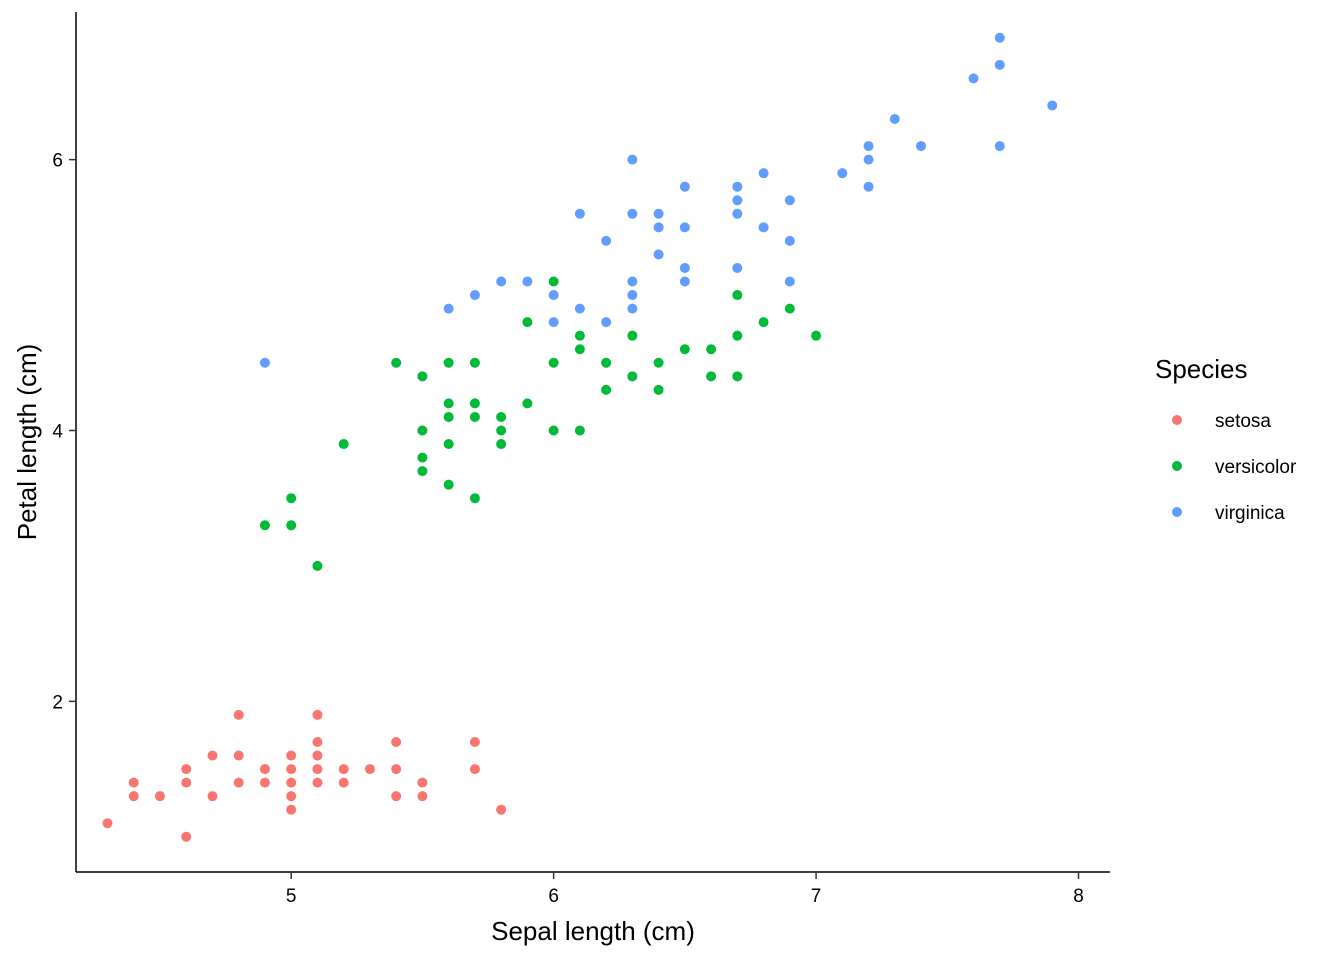 The image size is (1344, 960). I want to click on y-tick-label: 4, so click(57, 431).